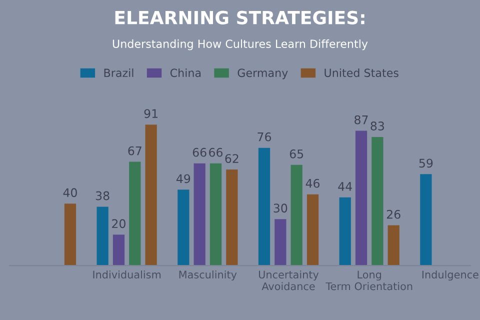  I want to click on legend-label: United States, so click(361, 73).